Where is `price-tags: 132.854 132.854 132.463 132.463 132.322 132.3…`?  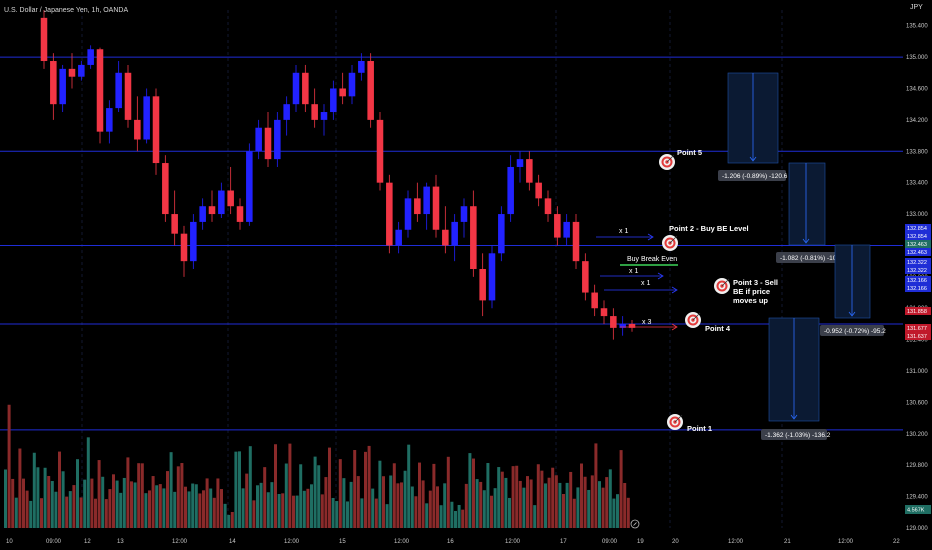
price-tags: 132.854 132.854 132.463 132.463 132.322 132.3… is located at coordinates (918, 282).